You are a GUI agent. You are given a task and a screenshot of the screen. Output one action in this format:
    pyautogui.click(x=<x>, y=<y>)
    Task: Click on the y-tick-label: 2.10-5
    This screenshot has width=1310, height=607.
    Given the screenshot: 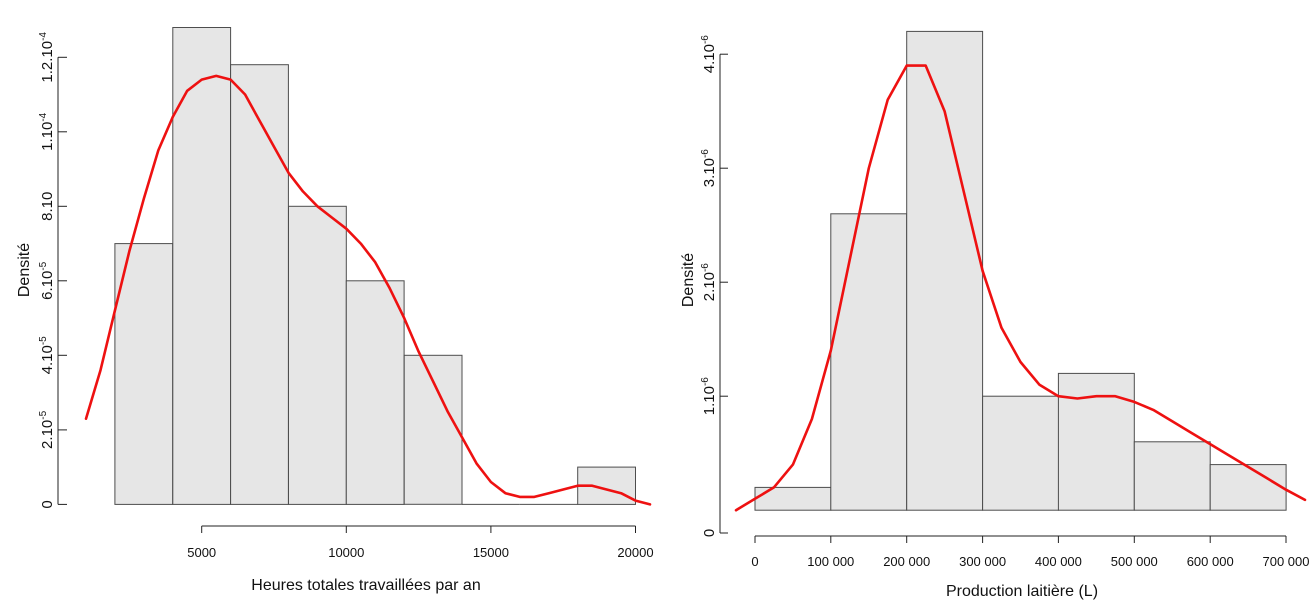 What is the action you would take?
    pyautogui.click(x=47, y=429)
    